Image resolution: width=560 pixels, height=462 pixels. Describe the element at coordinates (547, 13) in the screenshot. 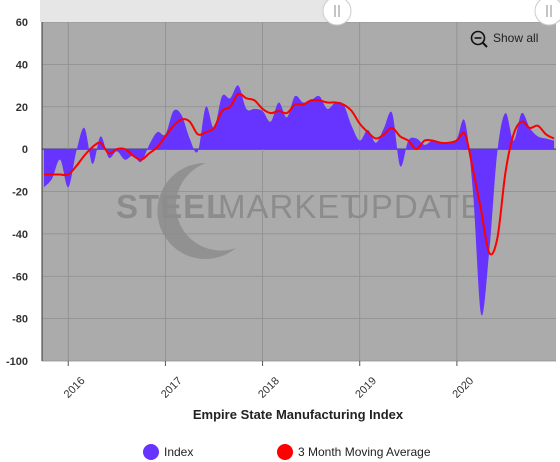

I see `navigator-right-handle` at that location.